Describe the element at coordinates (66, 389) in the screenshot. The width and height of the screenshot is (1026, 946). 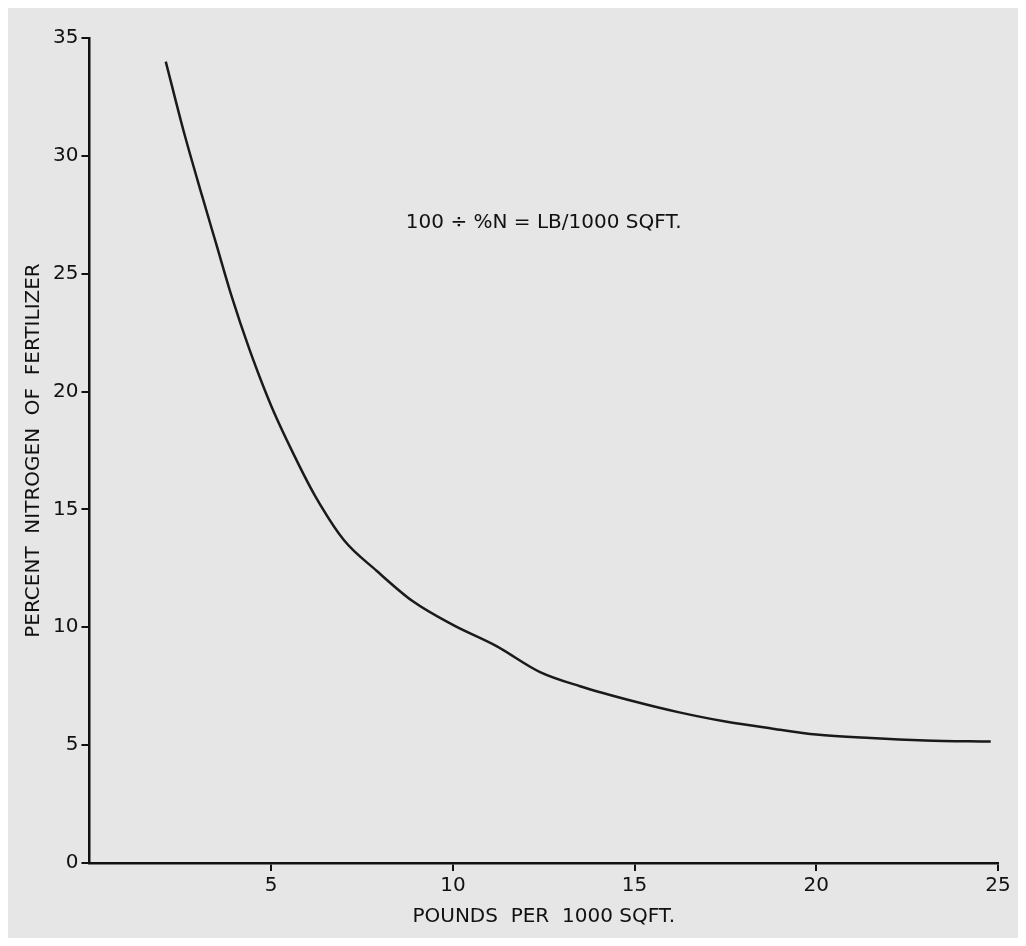
I see `y-tick-label: 20` at that location.